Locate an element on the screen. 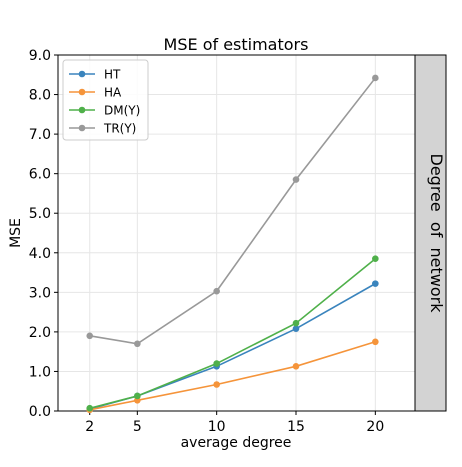 This screenshot has height=467, width=462. series-line is located at coordinates (232, 376).